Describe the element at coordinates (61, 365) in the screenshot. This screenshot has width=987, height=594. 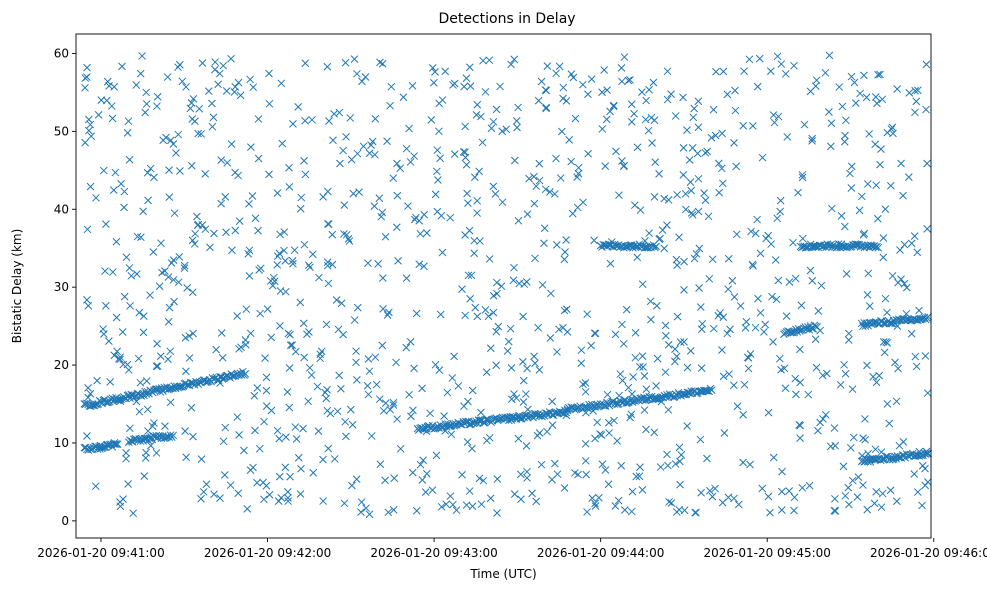
I see `y-tick-label: 20` at that location.